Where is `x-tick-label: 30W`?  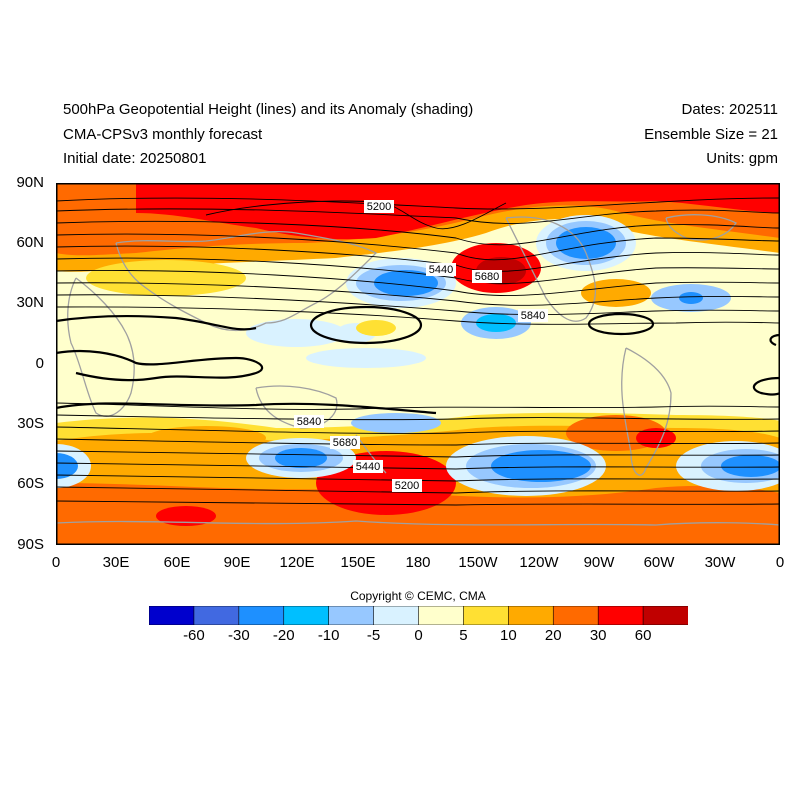 x-tick-label: 30W is located at coordinates (720, 562).